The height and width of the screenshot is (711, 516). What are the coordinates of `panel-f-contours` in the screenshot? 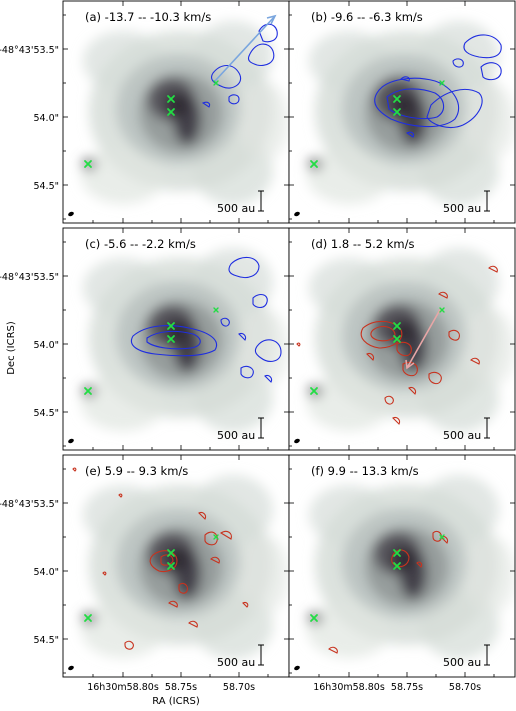 It's located at (388, 592).